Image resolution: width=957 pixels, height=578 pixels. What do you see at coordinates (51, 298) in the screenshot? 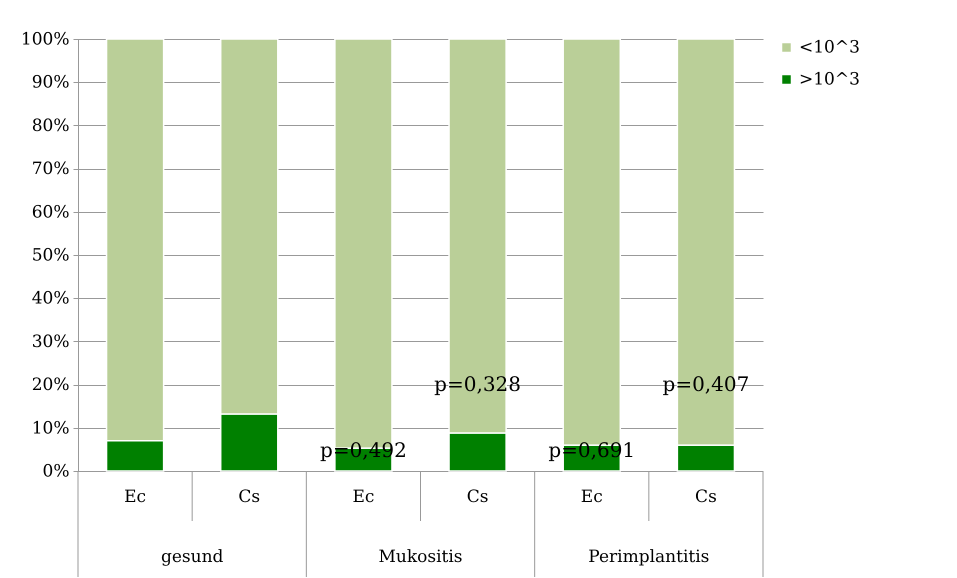
I see `y-tick-label: 40%` at bounding box center [51, 298].